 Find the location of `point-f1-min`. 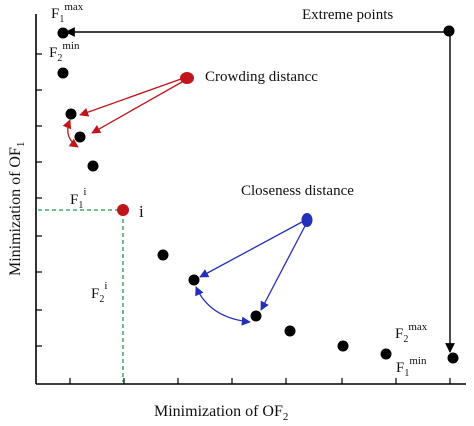

point-f1-min is located at coordinates (453, 358).